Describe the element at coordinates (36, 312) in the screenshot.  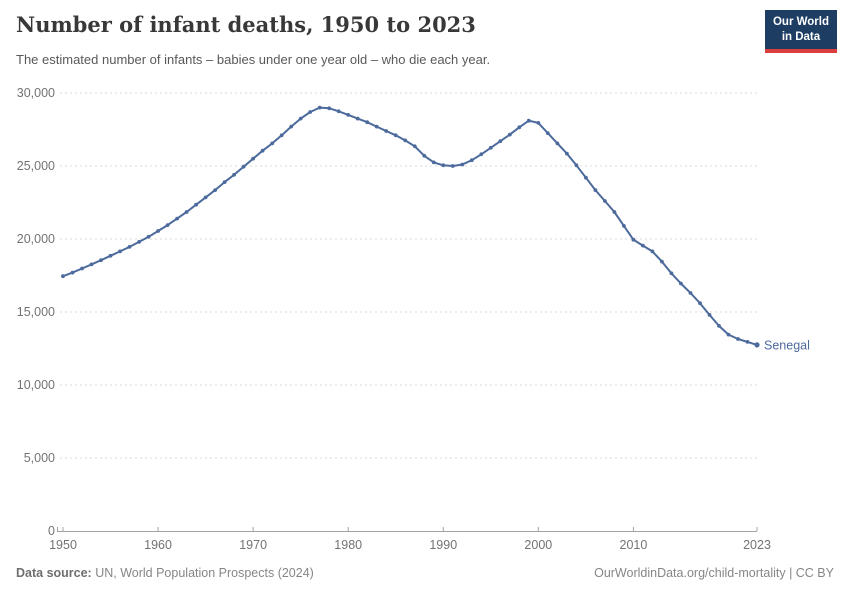
I see `y-tick-label: 15,000` at that location.